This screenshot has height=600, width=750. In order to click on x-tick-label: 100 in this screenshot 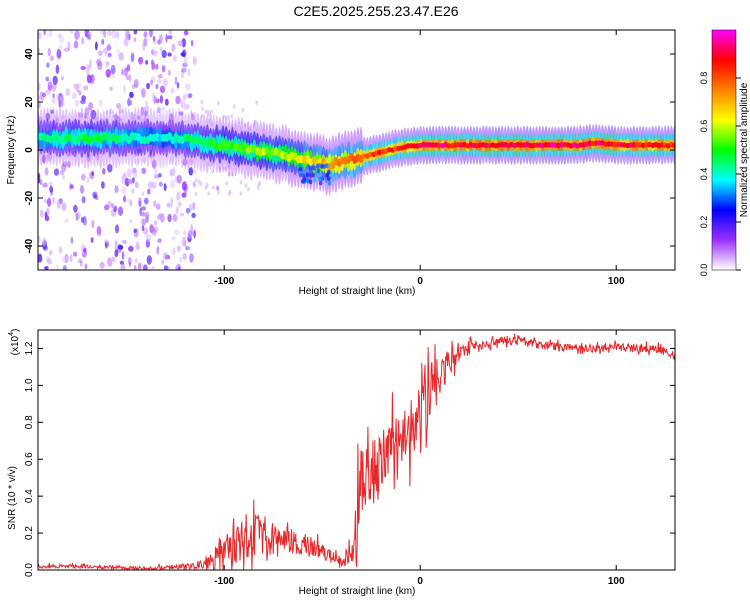, I will do `click(616, 281)`.